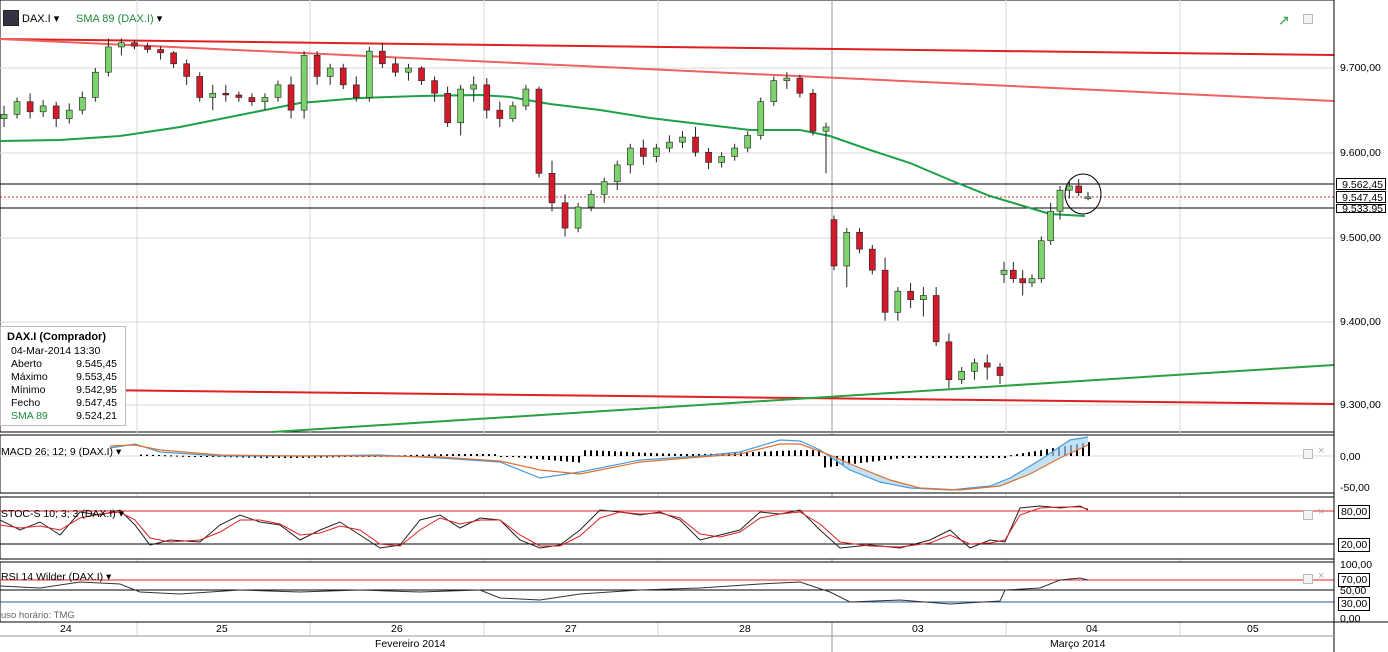 The height and width of the screenshot is (652, 1388). What do you see at coordinates (1354, 512) in the screenshot?
I see `stoch-tick: 80,00` at bounding box center [1354, 512].